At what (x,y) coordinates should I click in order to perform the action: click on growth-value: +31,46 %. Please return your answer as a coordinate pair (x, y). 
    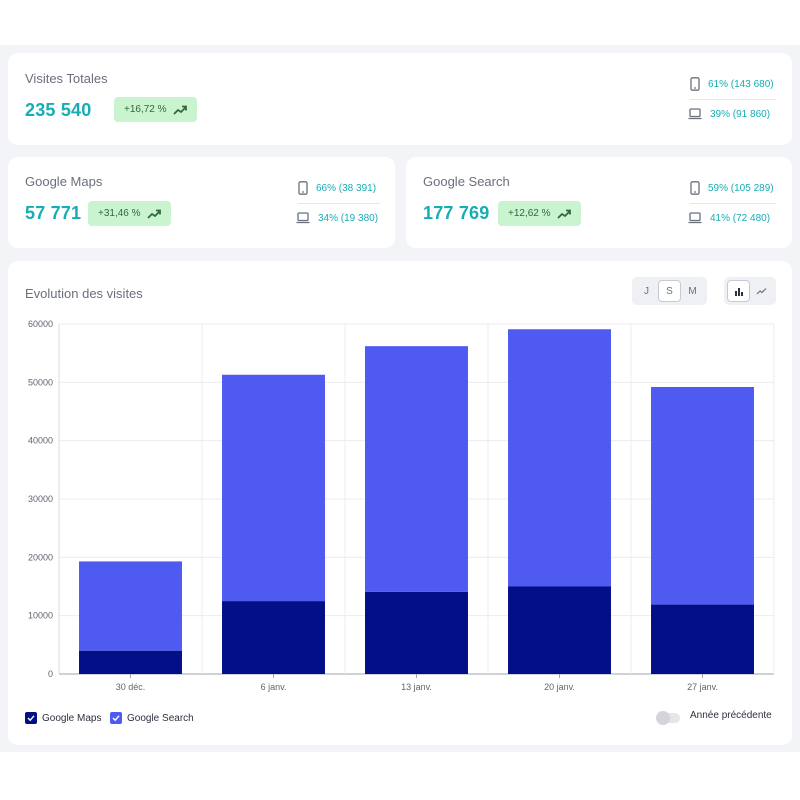
    Looking at the image, I should click on (119, 213).